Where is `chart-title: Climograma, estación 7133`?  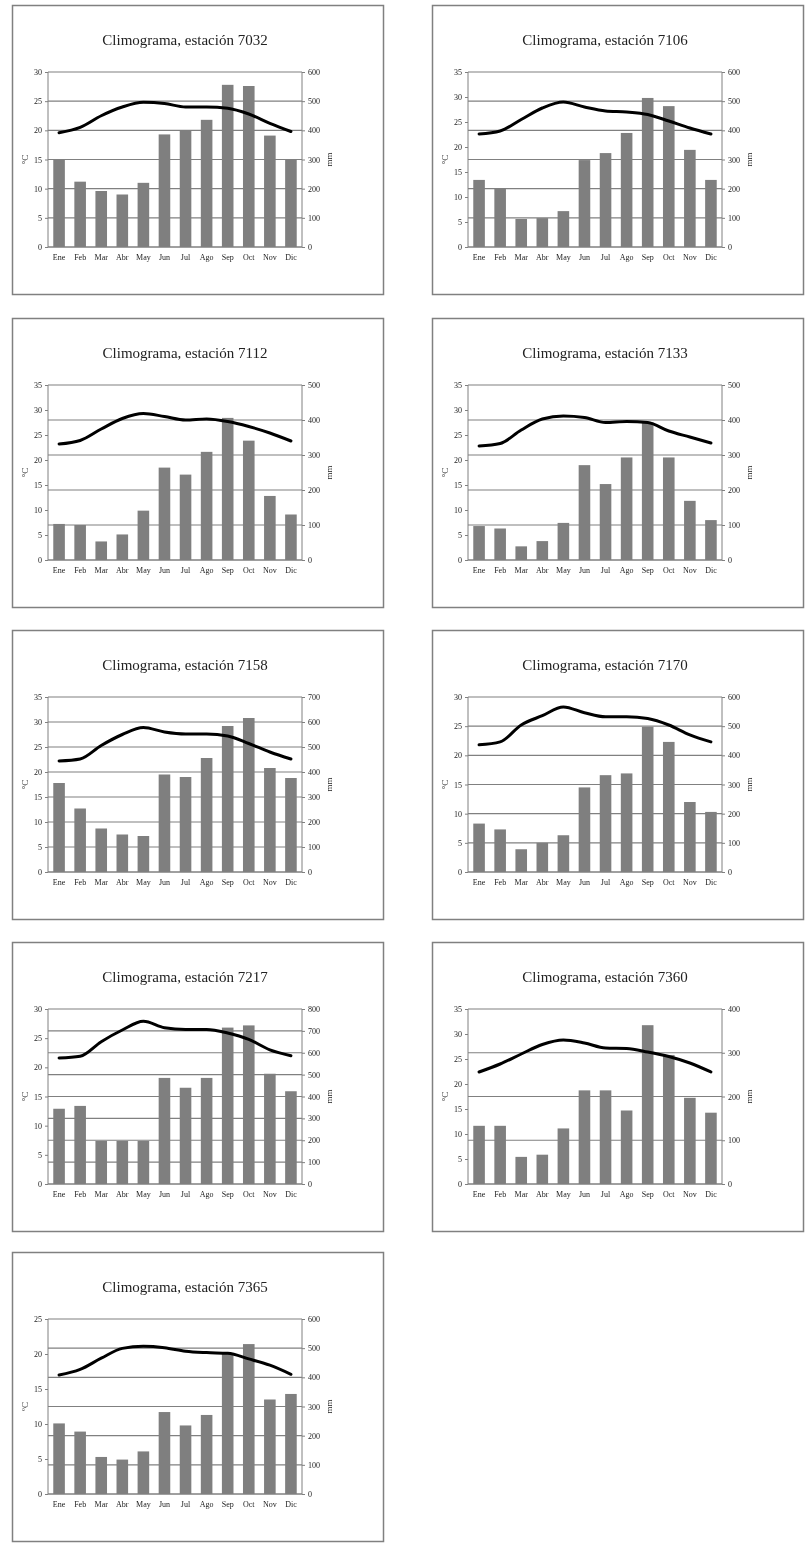 chart-title: Climograma, estación 7133 is located at coordinates (605, 353).